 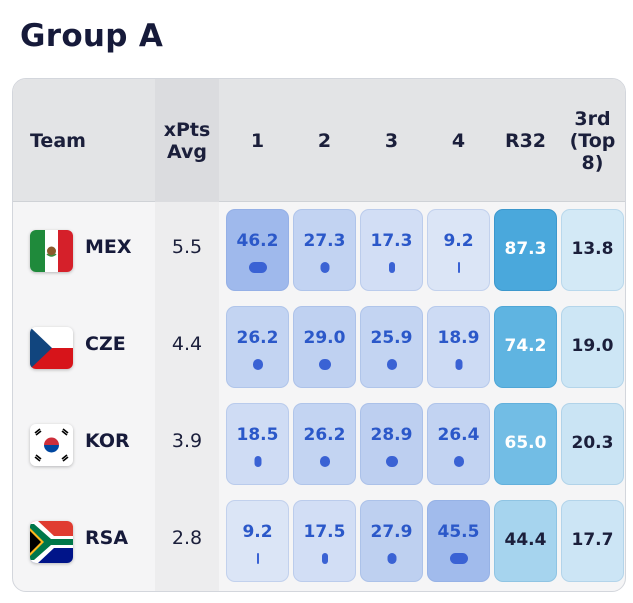 I want to click on pos-1-cell: 18.5, so click(x=257, y=444).